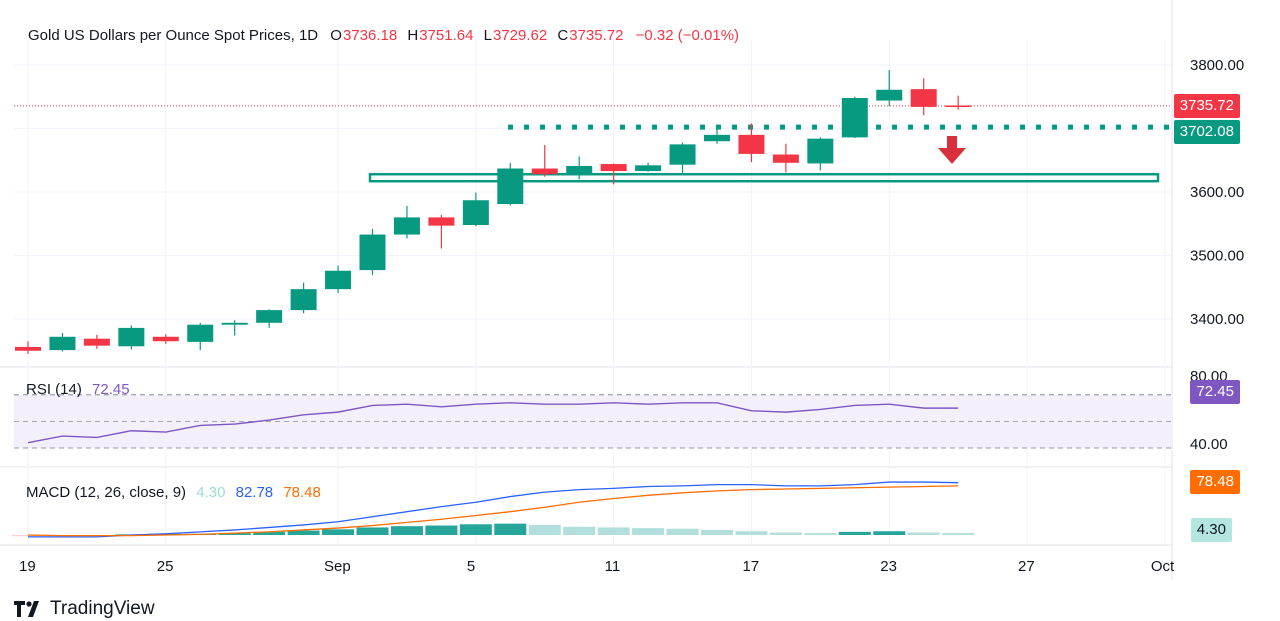 The width and height of the screenshot is (1280, 621). I want to click on change-value: −0.32 (−0.01%), so click(687, 35).